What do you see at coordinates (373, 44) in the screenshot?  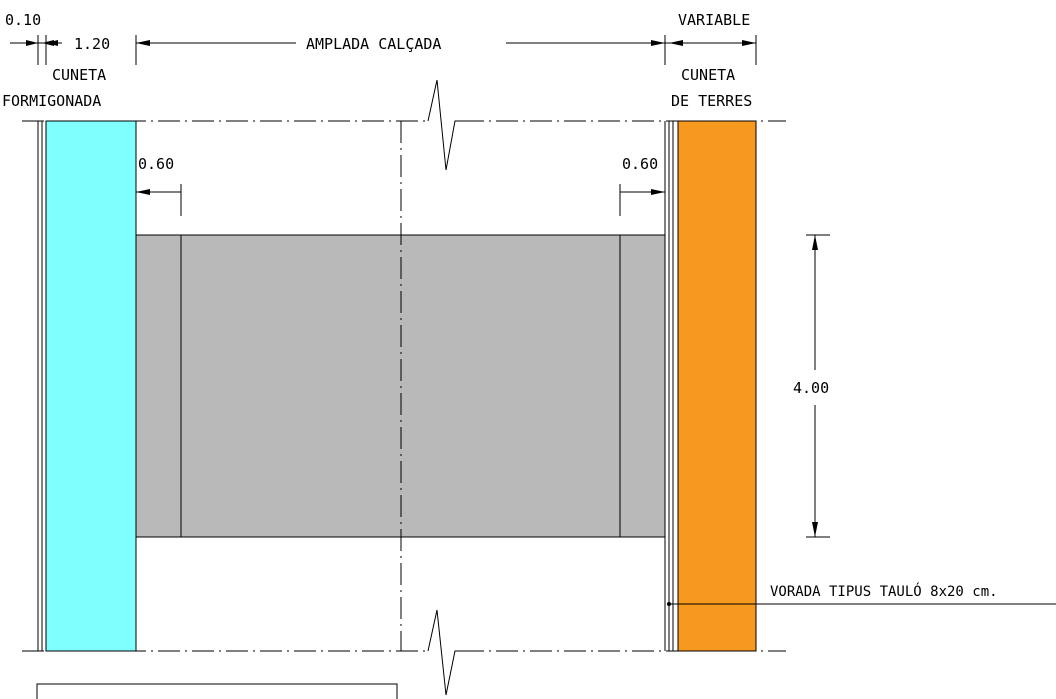 I see `dim-label-amplada-calcada: AMPLADA CALÇADA` at bounding box center [373, 44].